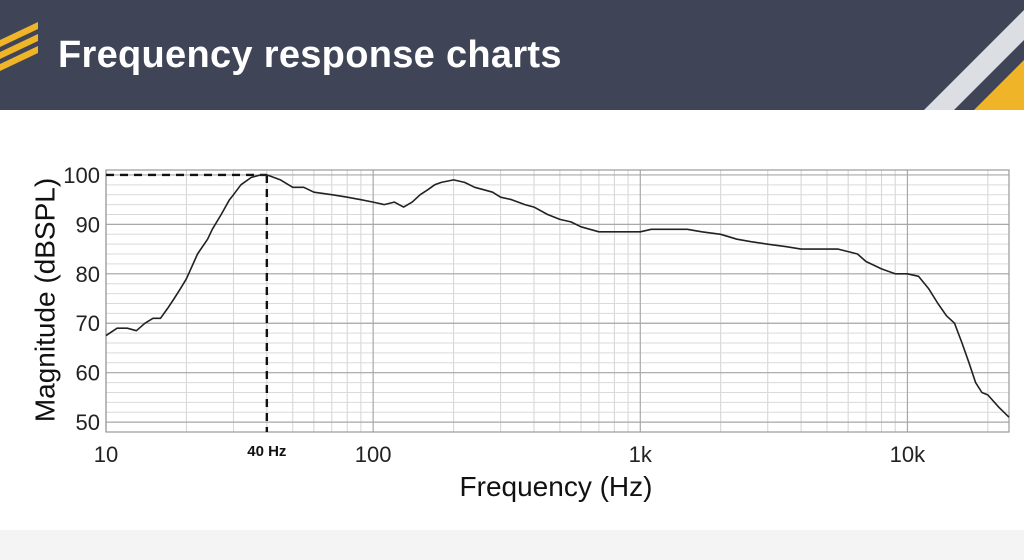  I want to click on y-tick-label: 70, so click(88, 323).